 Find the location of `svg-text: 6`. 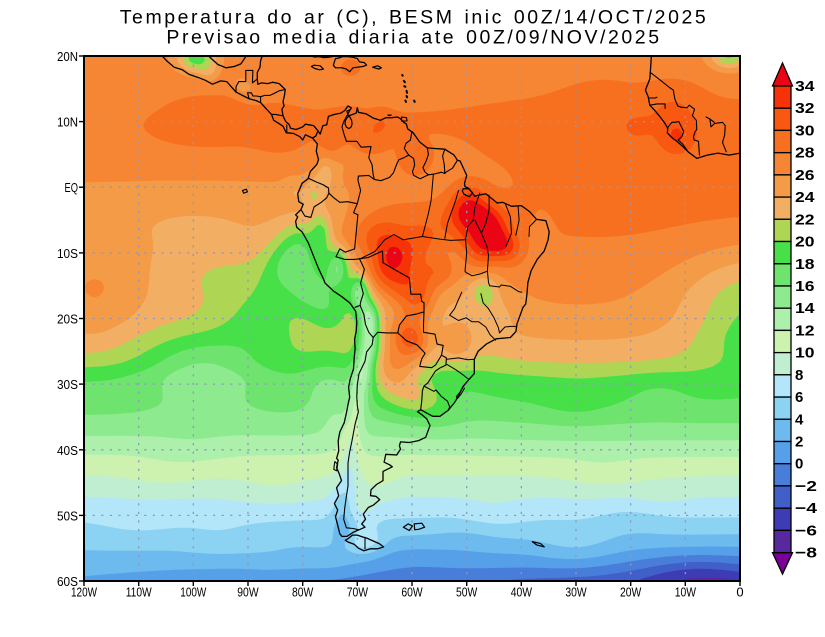

svg-text: 6 is located at coordinates (799, 397).